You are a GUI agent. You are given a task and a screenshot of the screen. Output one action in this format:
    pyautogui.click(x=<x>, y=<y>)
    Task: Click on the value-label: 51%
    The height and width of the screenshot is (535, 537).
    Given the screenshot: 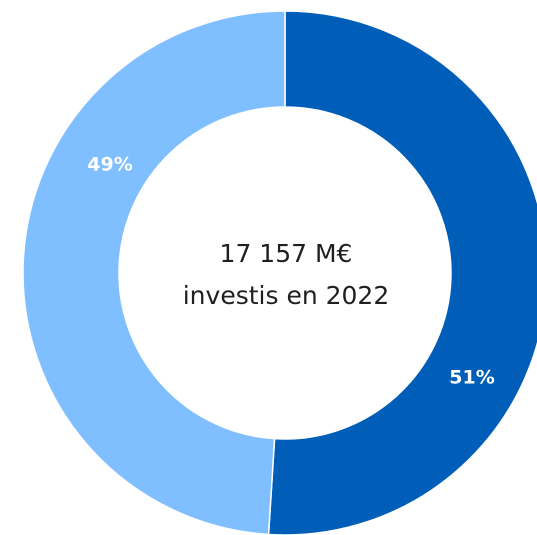 What is the action you would take?
    pyautogui.click(x=471, y=378)
    